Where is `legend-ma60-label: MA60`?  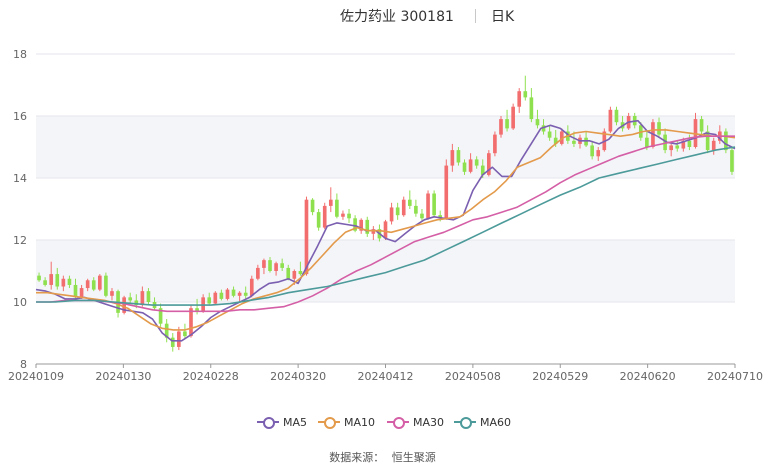 legend-ma60-label: MA60 is located at coordinates (496, 422).